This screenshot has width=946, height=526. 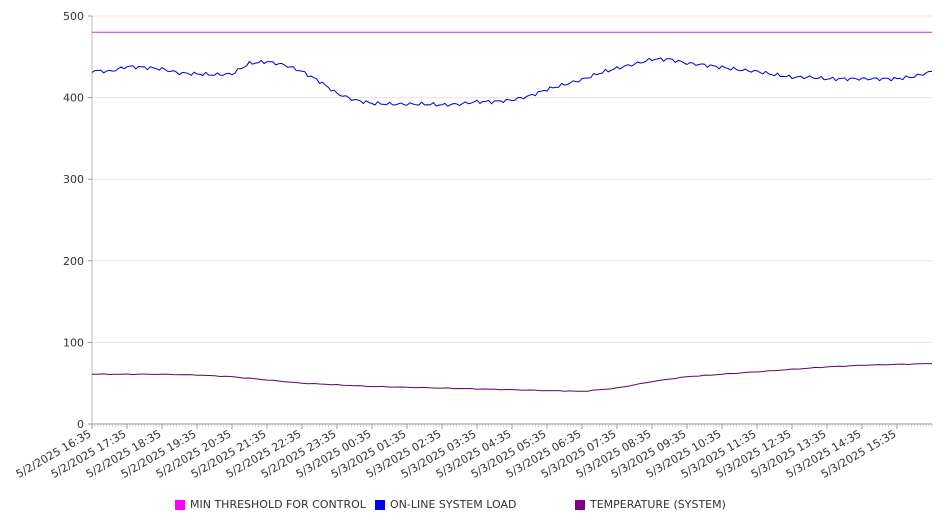 I want to click on legend-item-temperature: TEMPERATURE (SYSTEM), so click(x=650, y=504).